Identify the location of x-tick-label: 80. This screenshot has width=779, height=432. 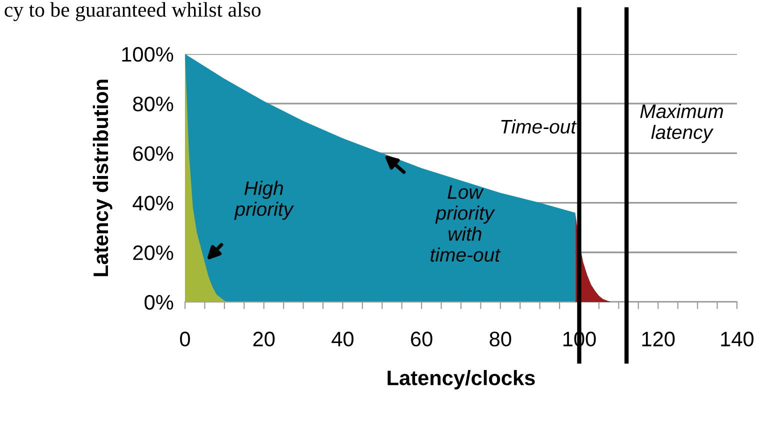
(501, 339).